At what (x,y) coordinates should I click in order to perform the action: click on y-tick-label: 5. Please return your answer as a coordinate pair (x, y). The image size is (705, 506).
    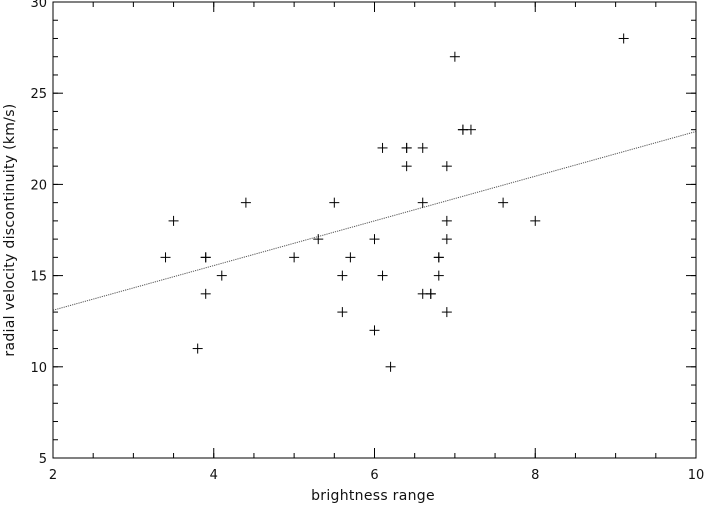
    Looking at the image, I should click on (43, 459).